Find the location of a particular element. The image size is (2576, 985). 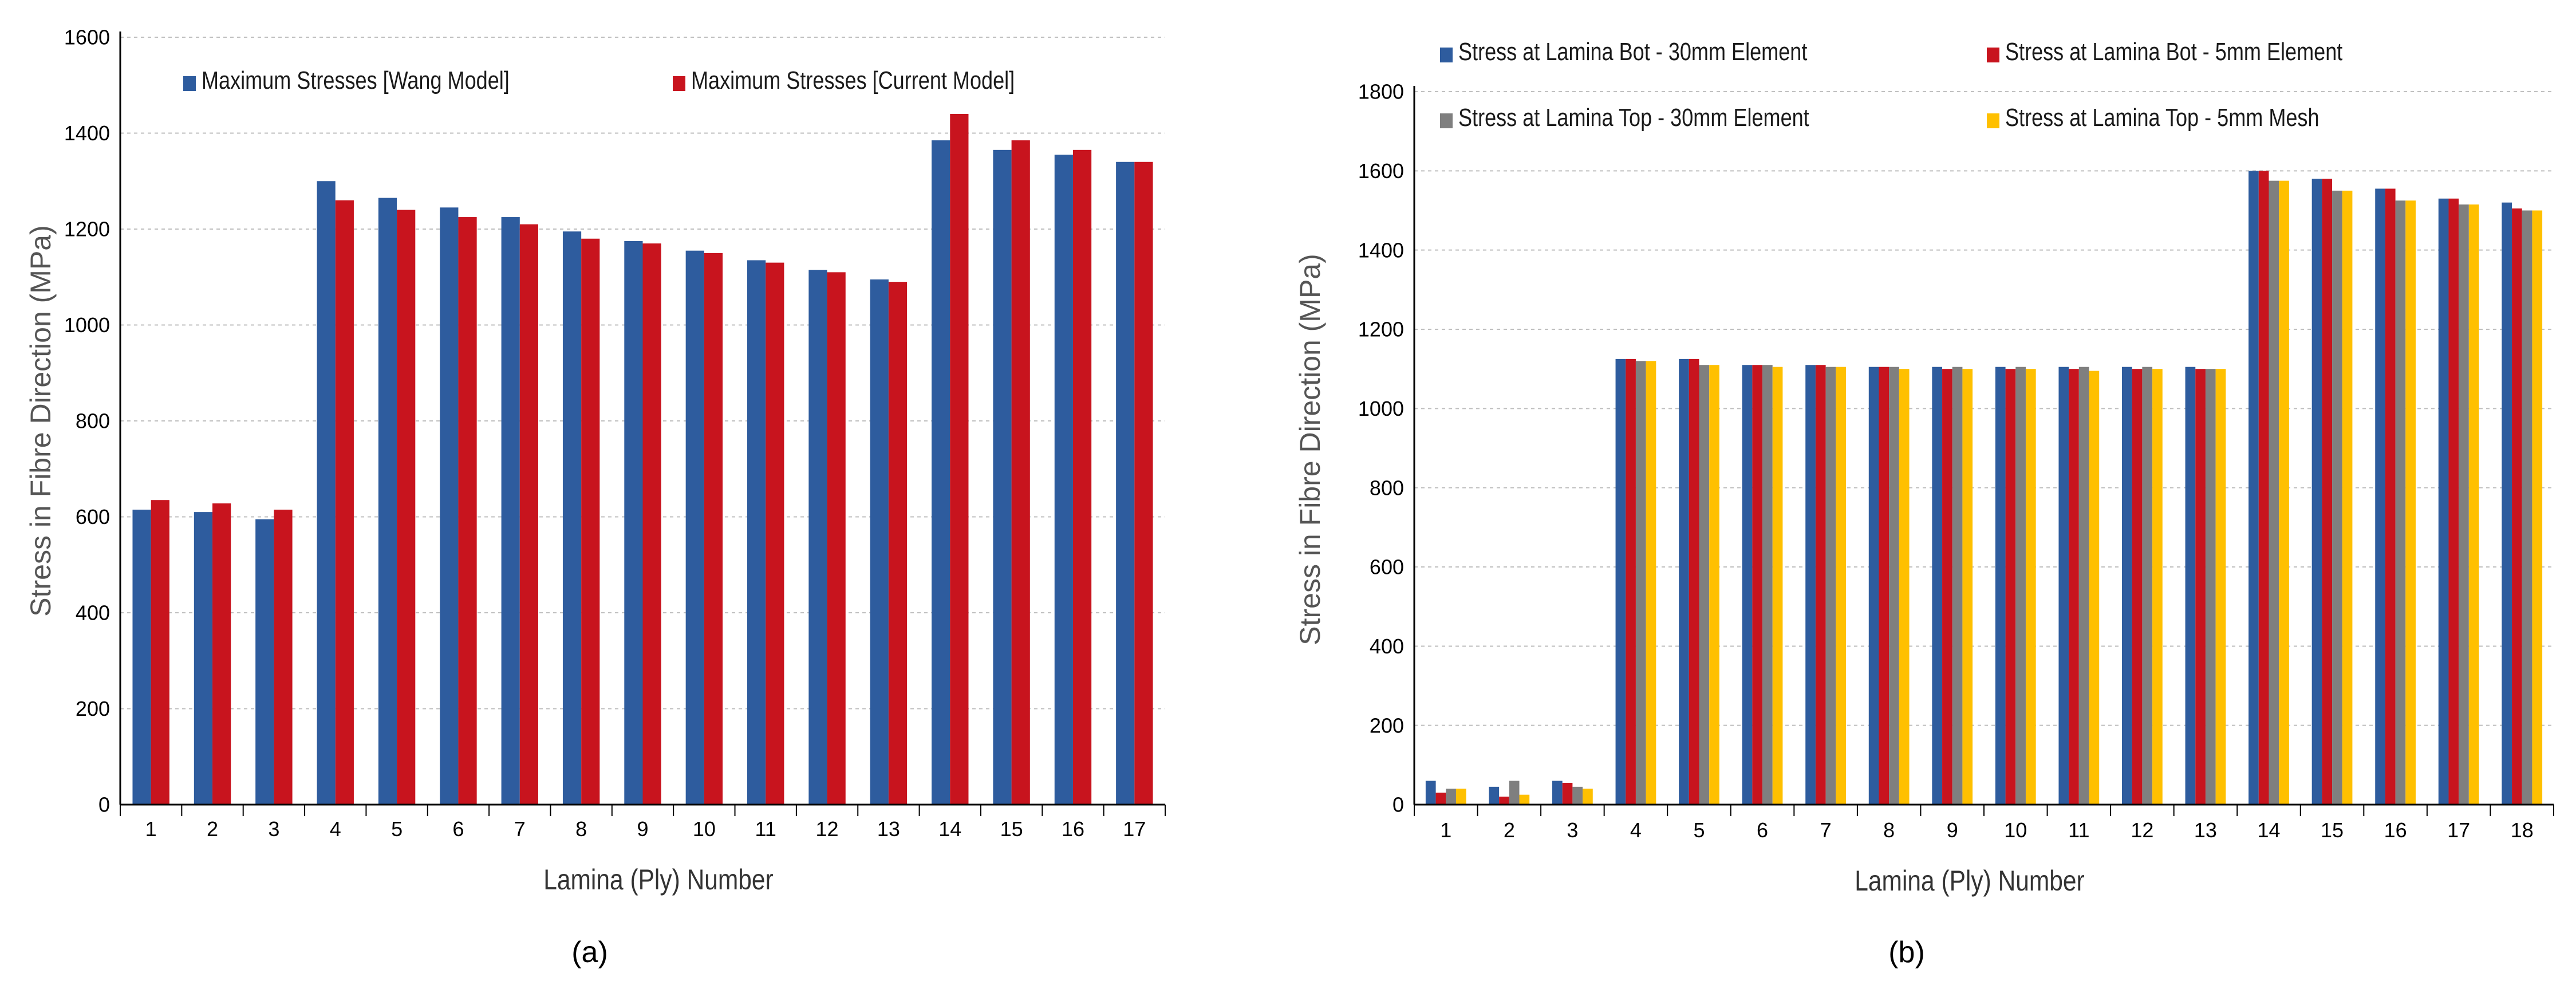

x-tick-label: 4 is located at coordinates (1636, 830).